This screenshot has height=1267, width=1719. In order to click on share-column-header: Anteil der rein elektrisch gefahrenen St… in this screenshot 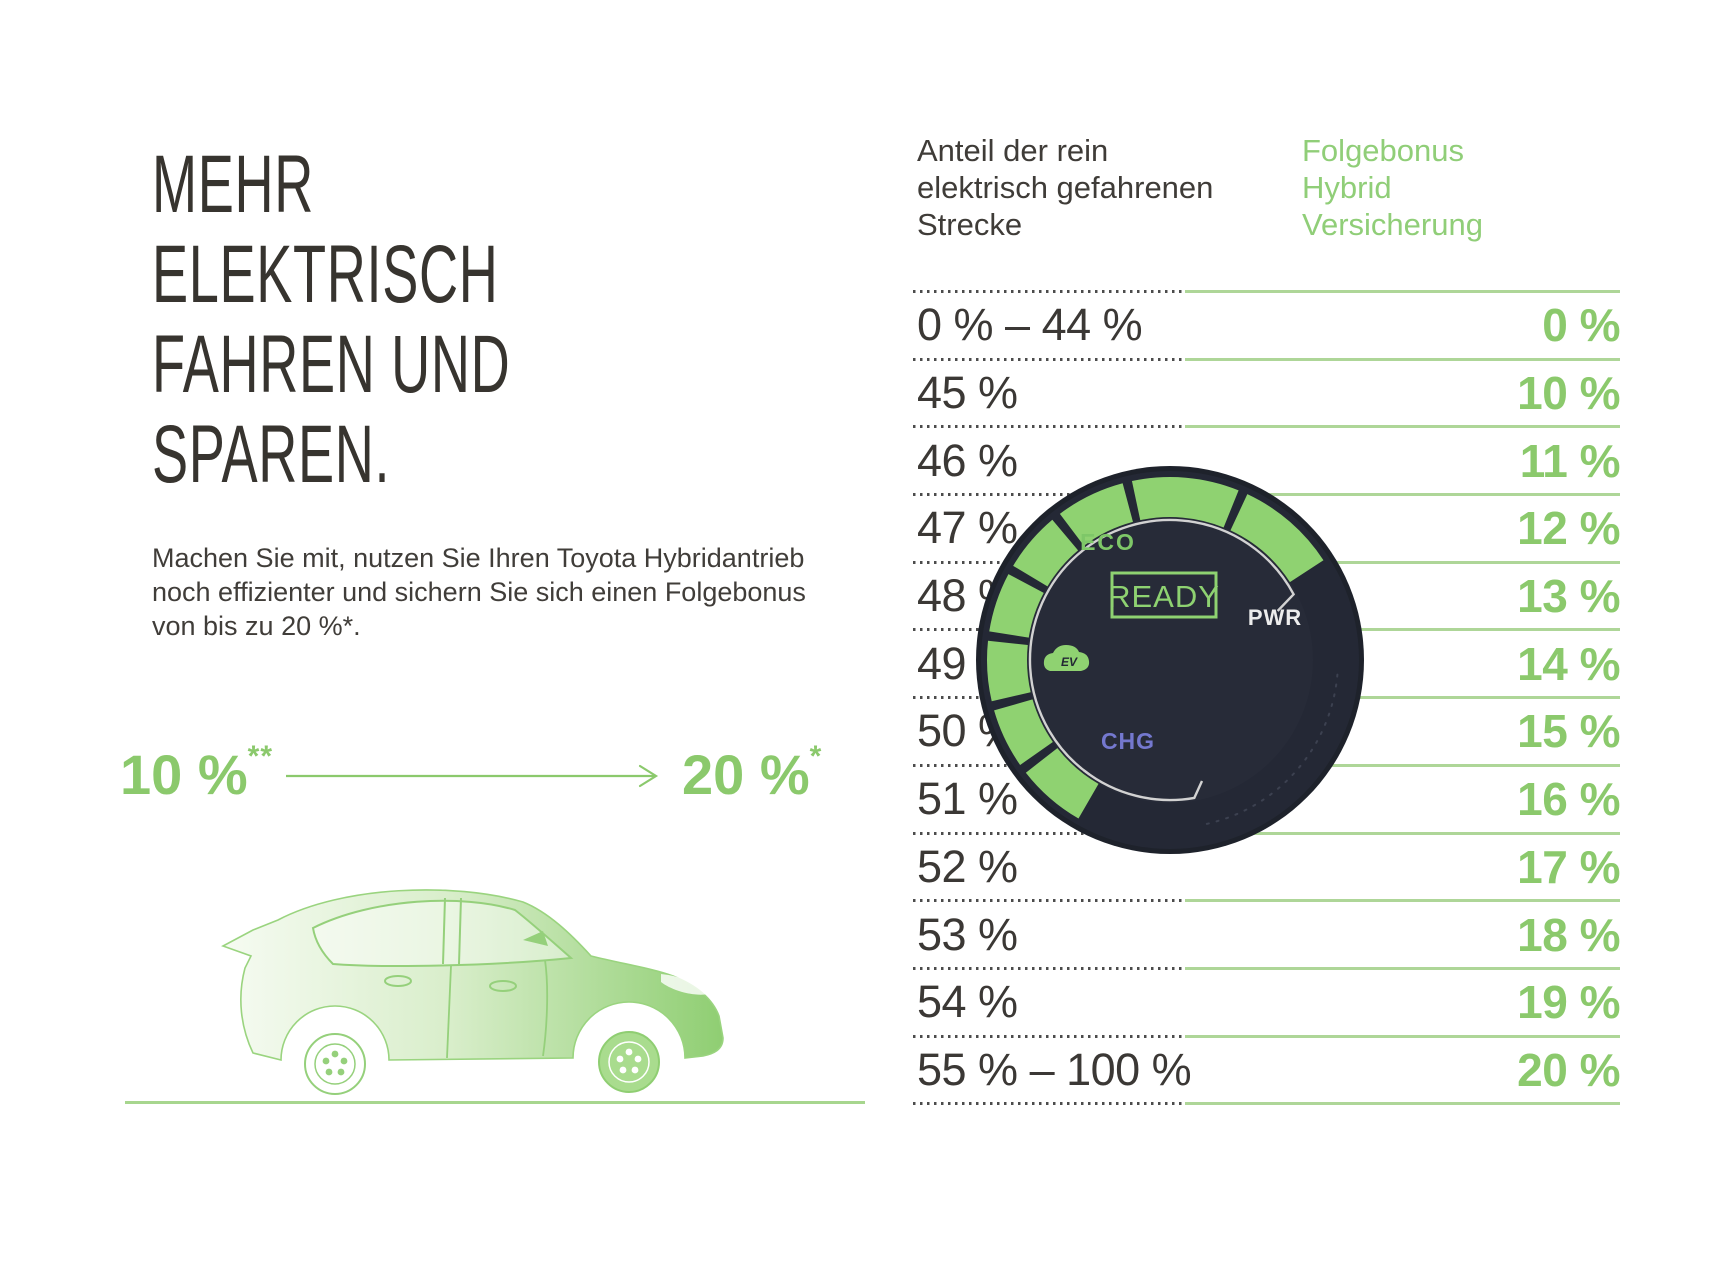, I will do `click(1065, 187)`.